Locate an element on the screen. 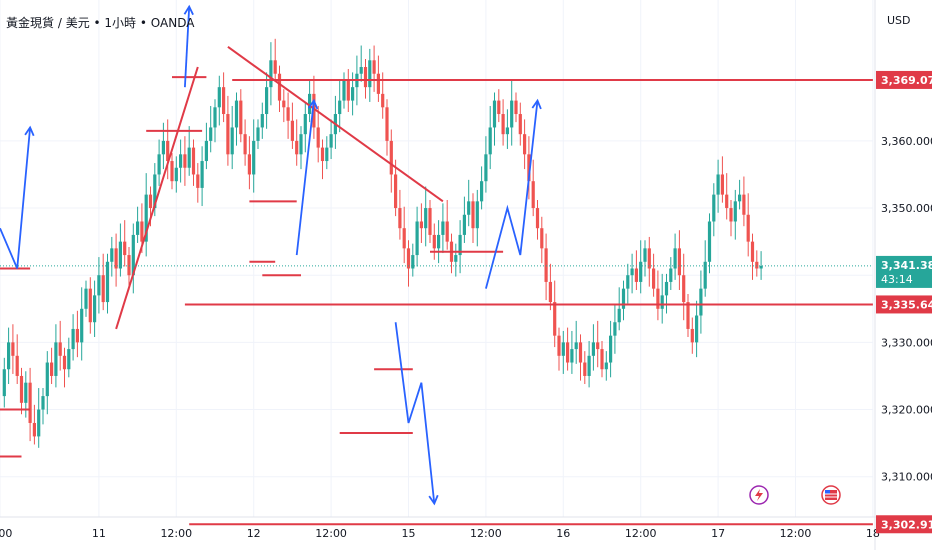 The height and width of the screenshot is (550, 932). time-tick-label: 12 is located at coordinates (254, 533).